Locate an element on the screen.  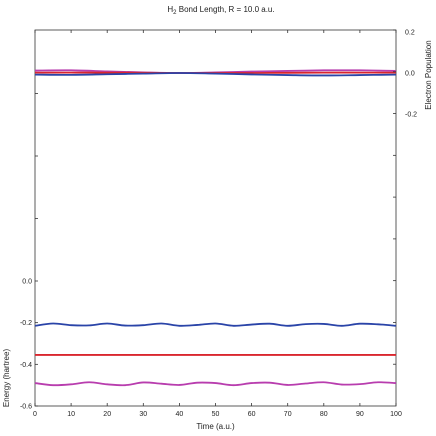
y-left-tick-label: 0.0 is located at coordinates (27, 282).